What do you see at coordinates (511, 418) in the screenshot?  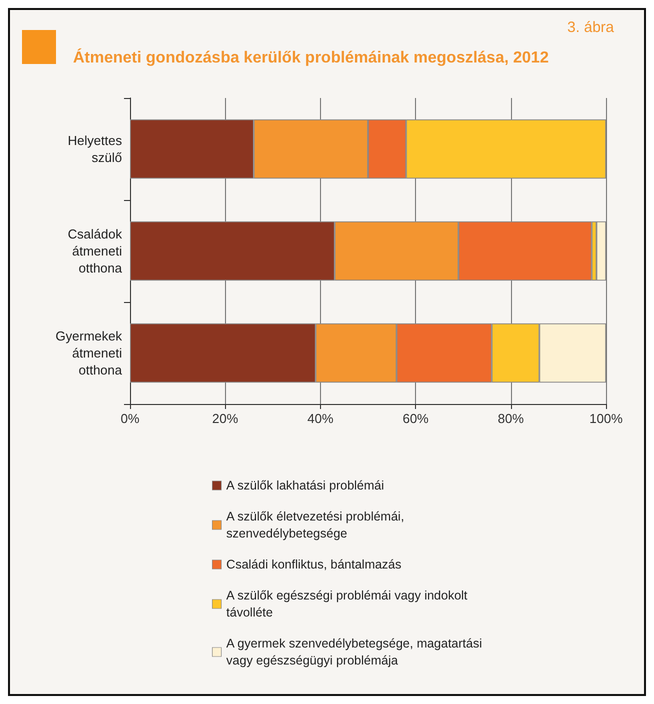 I see `x-tick-label: 80%` at bounding box center [511, 418].